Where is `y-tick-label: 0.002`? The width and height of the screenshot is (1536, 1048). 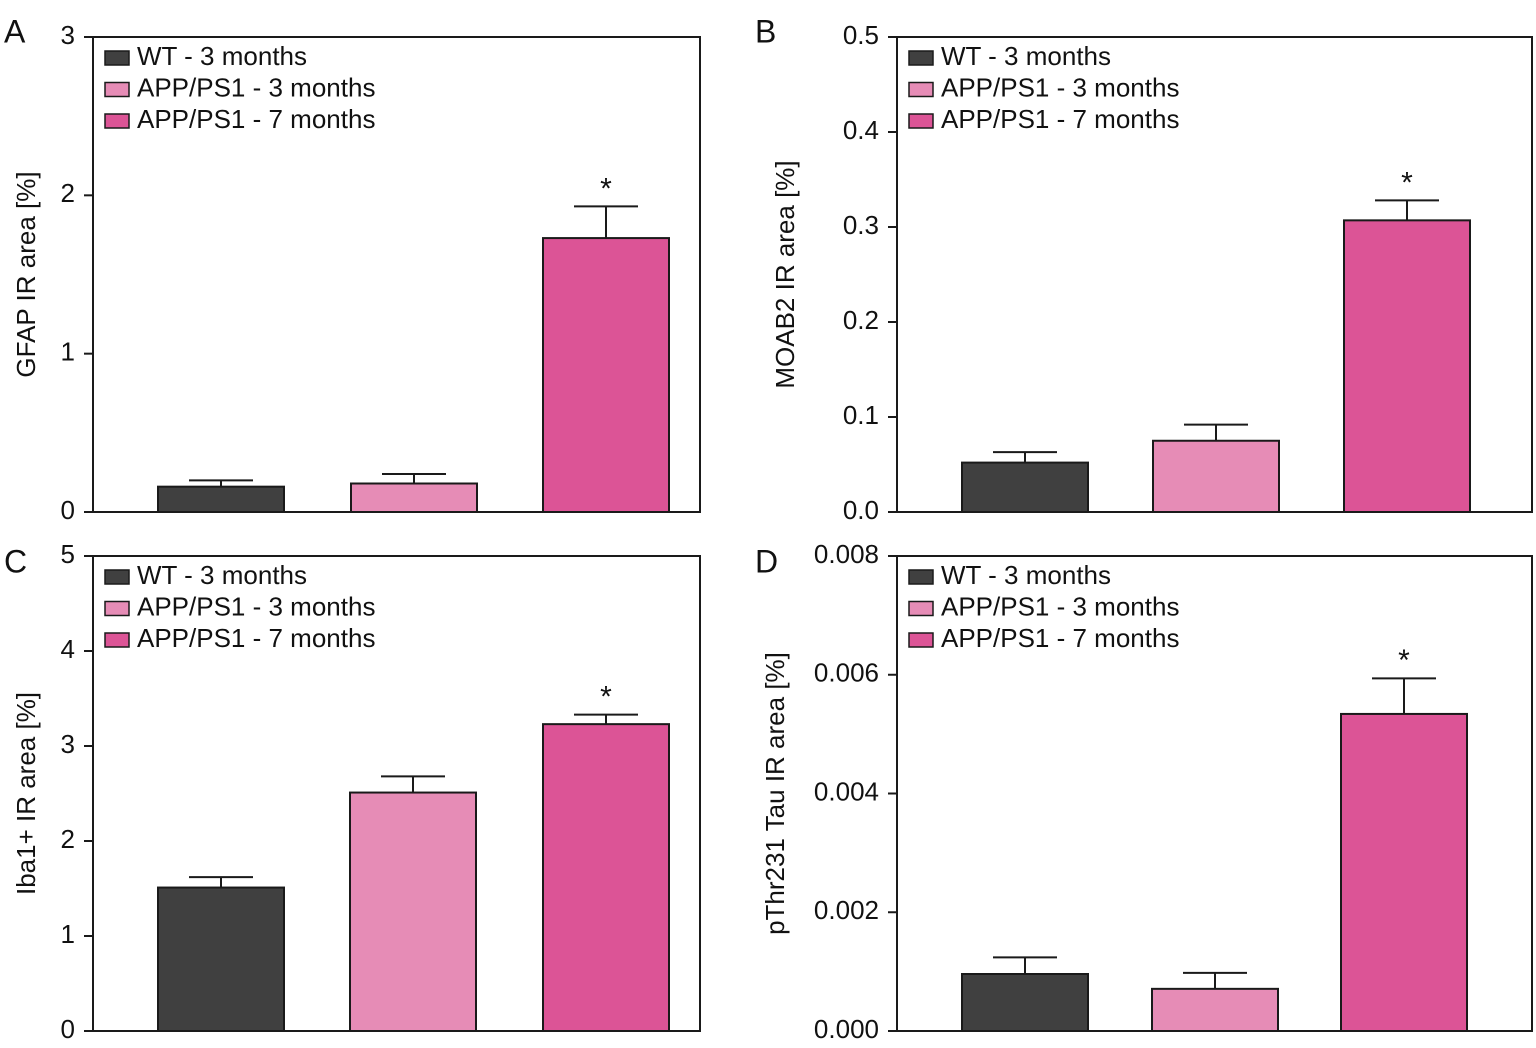
y-tick-label: 0.002 is located at coordinates (846, 910).